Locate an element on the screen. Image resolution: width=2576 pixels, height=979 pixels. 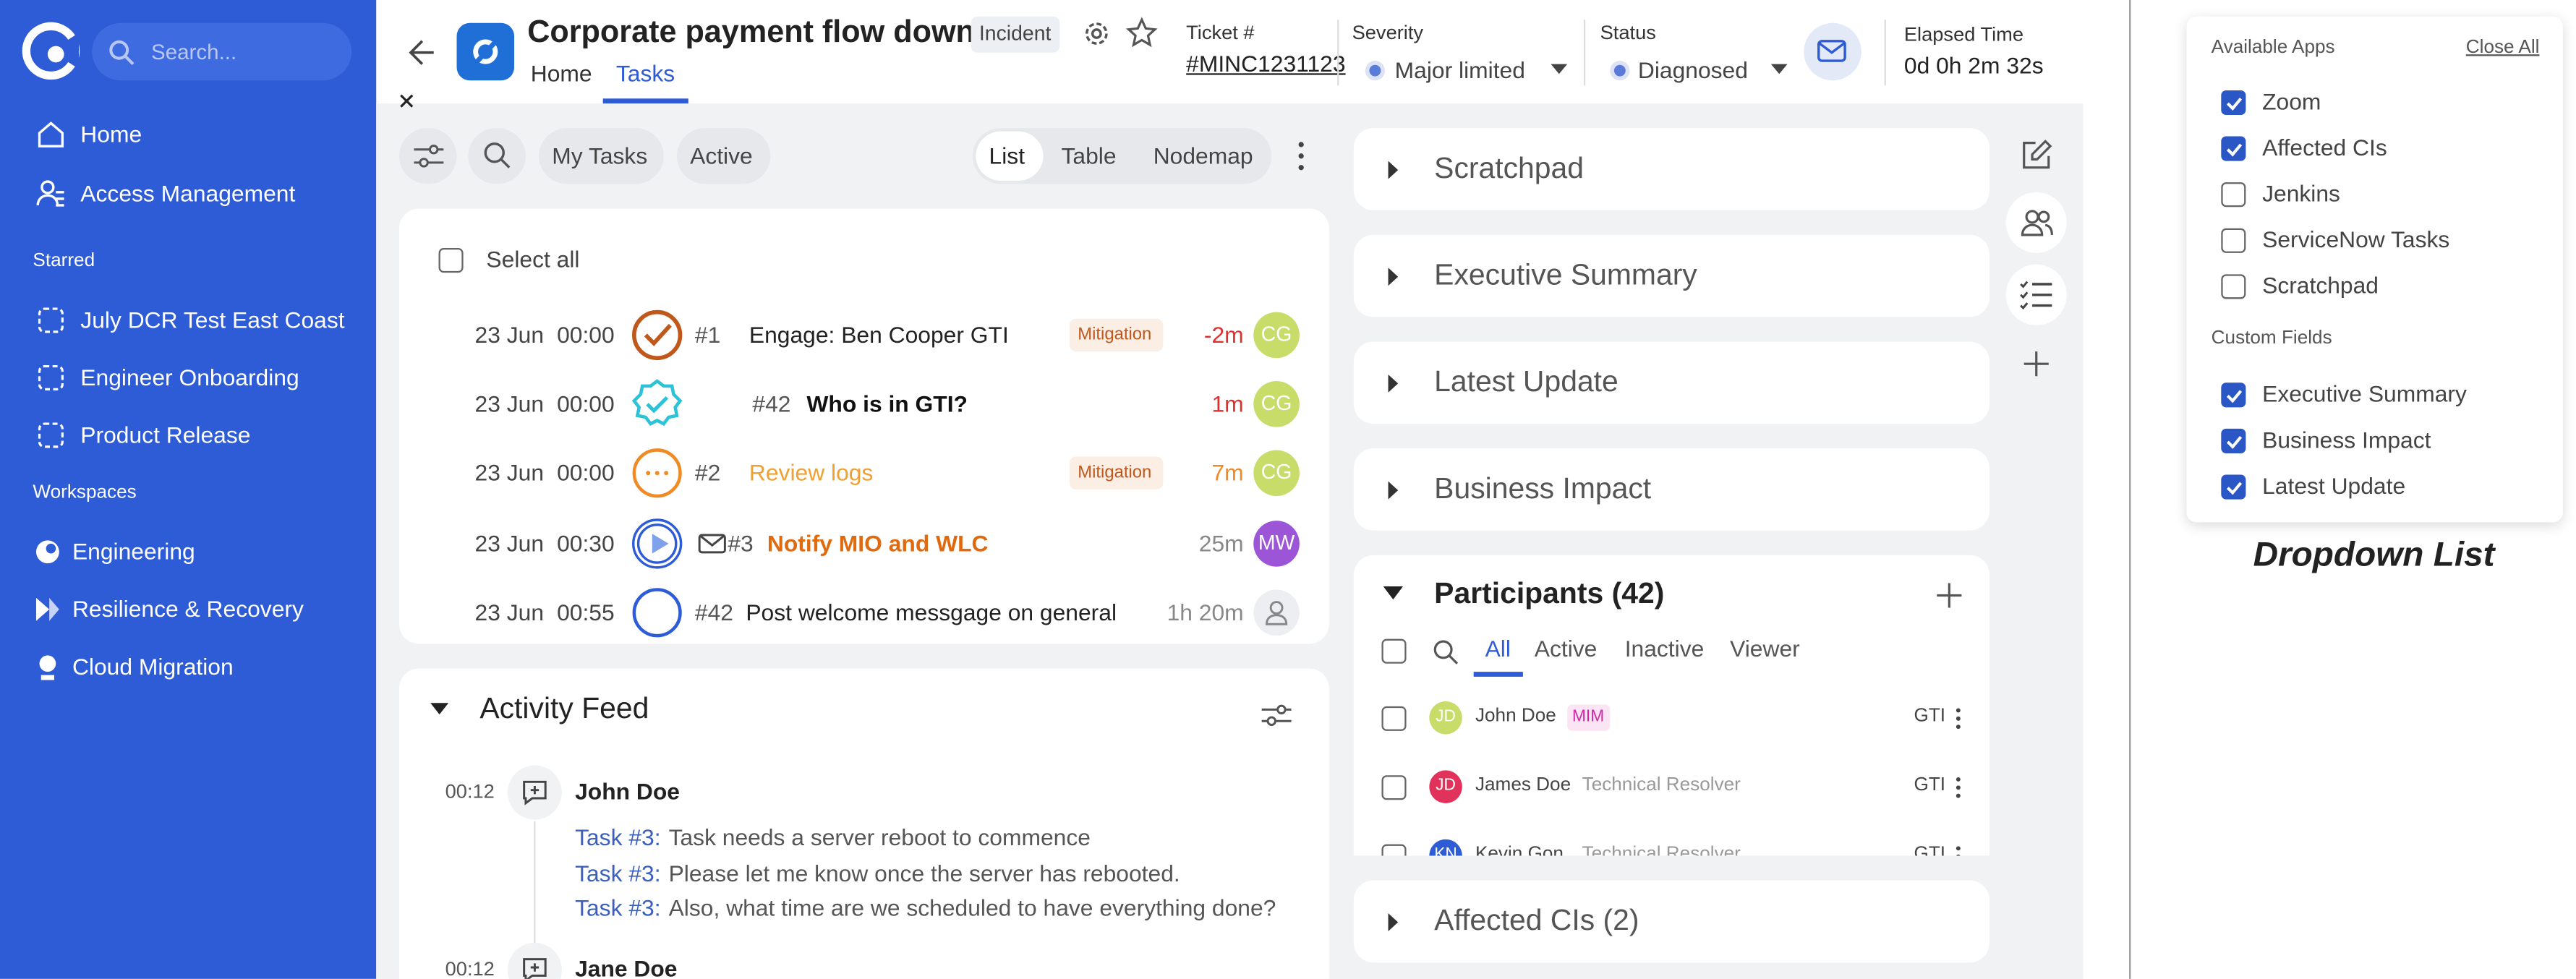
participant-group: GTI is located at coordinates (1930, 716).